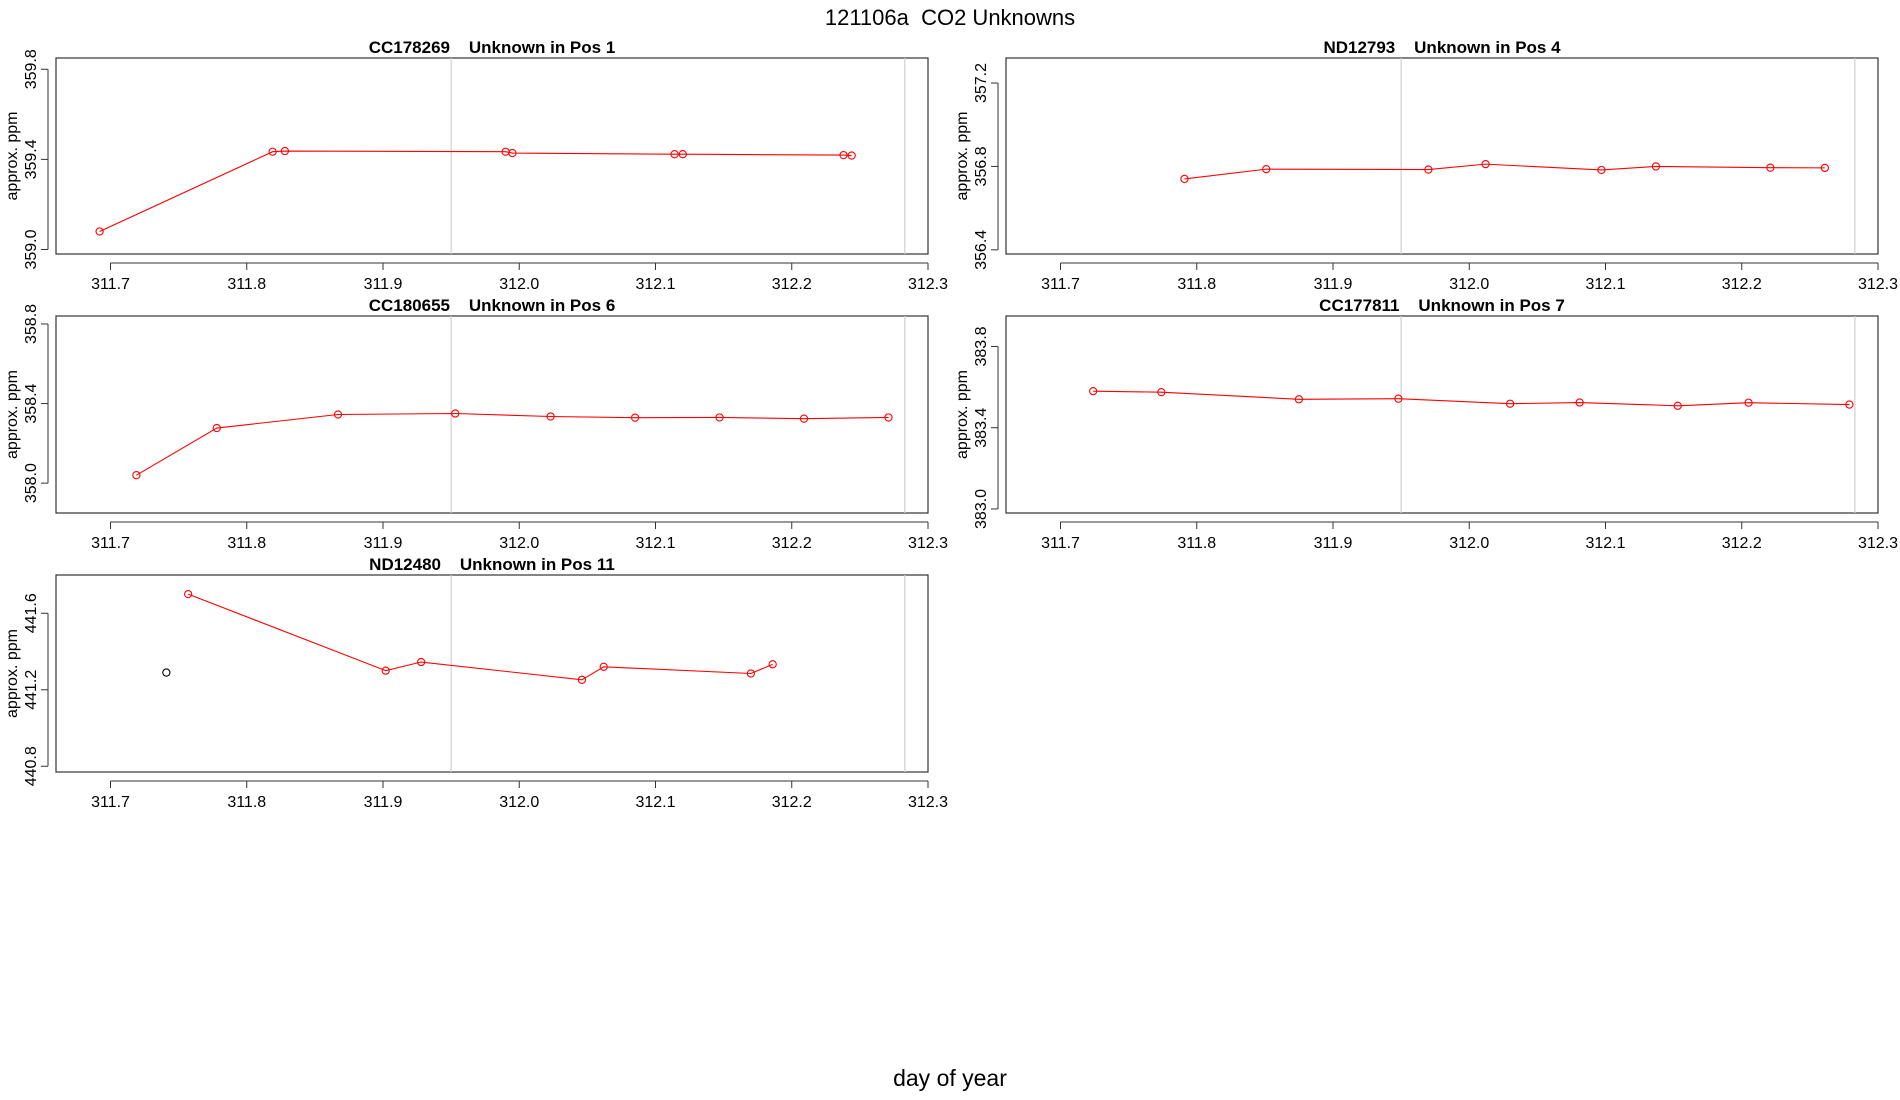 The image size is (1900, 1100). I want to click on y-tick-label: 358.4, so click(31, 403).